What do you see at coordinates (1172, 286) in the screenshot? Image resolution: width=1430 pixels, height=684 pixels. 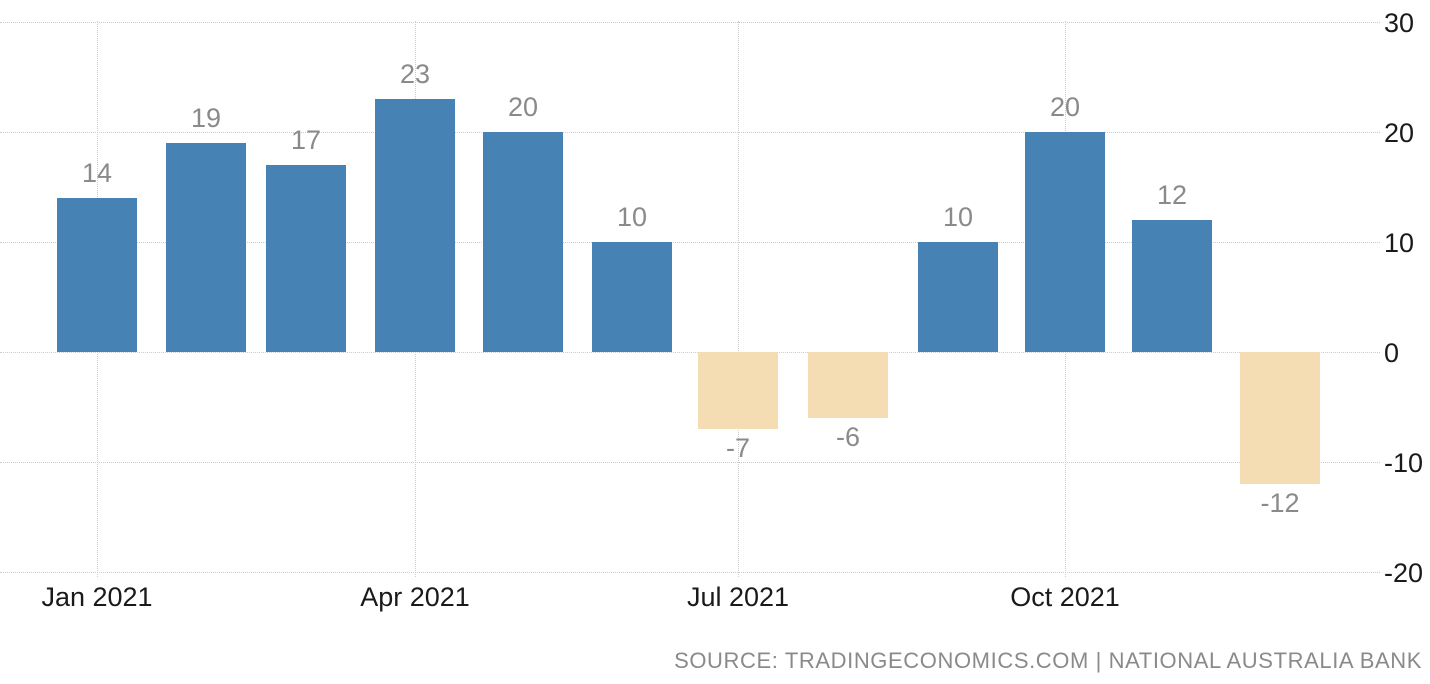 I see `bar-nov-2021` at bounding box center [1172, 286].